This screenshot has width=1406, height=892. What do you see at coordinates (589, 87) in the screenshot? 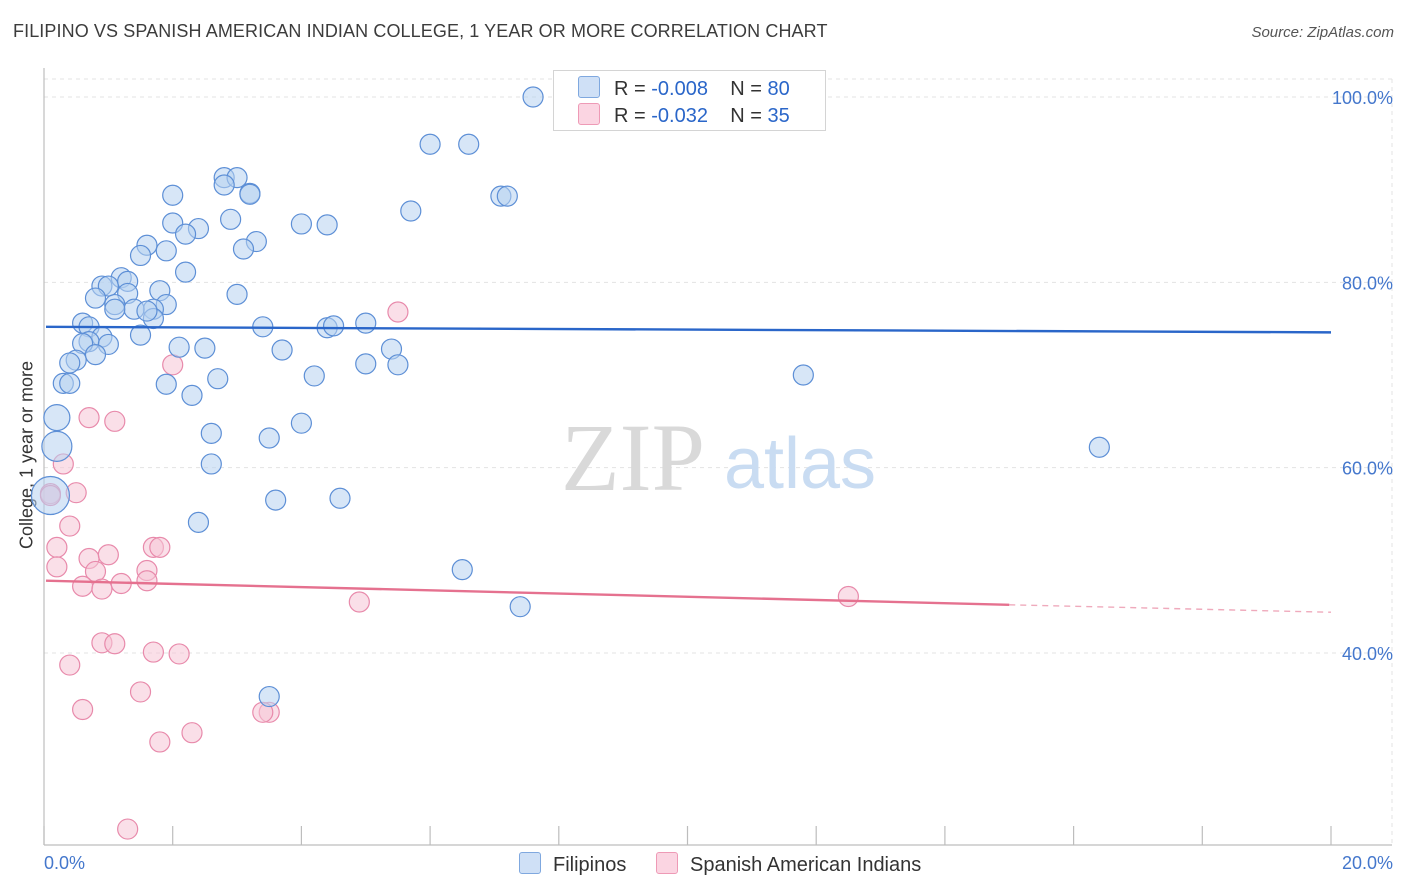
I see `legend-swatch-filipinos` at bounding box center [589, 87].